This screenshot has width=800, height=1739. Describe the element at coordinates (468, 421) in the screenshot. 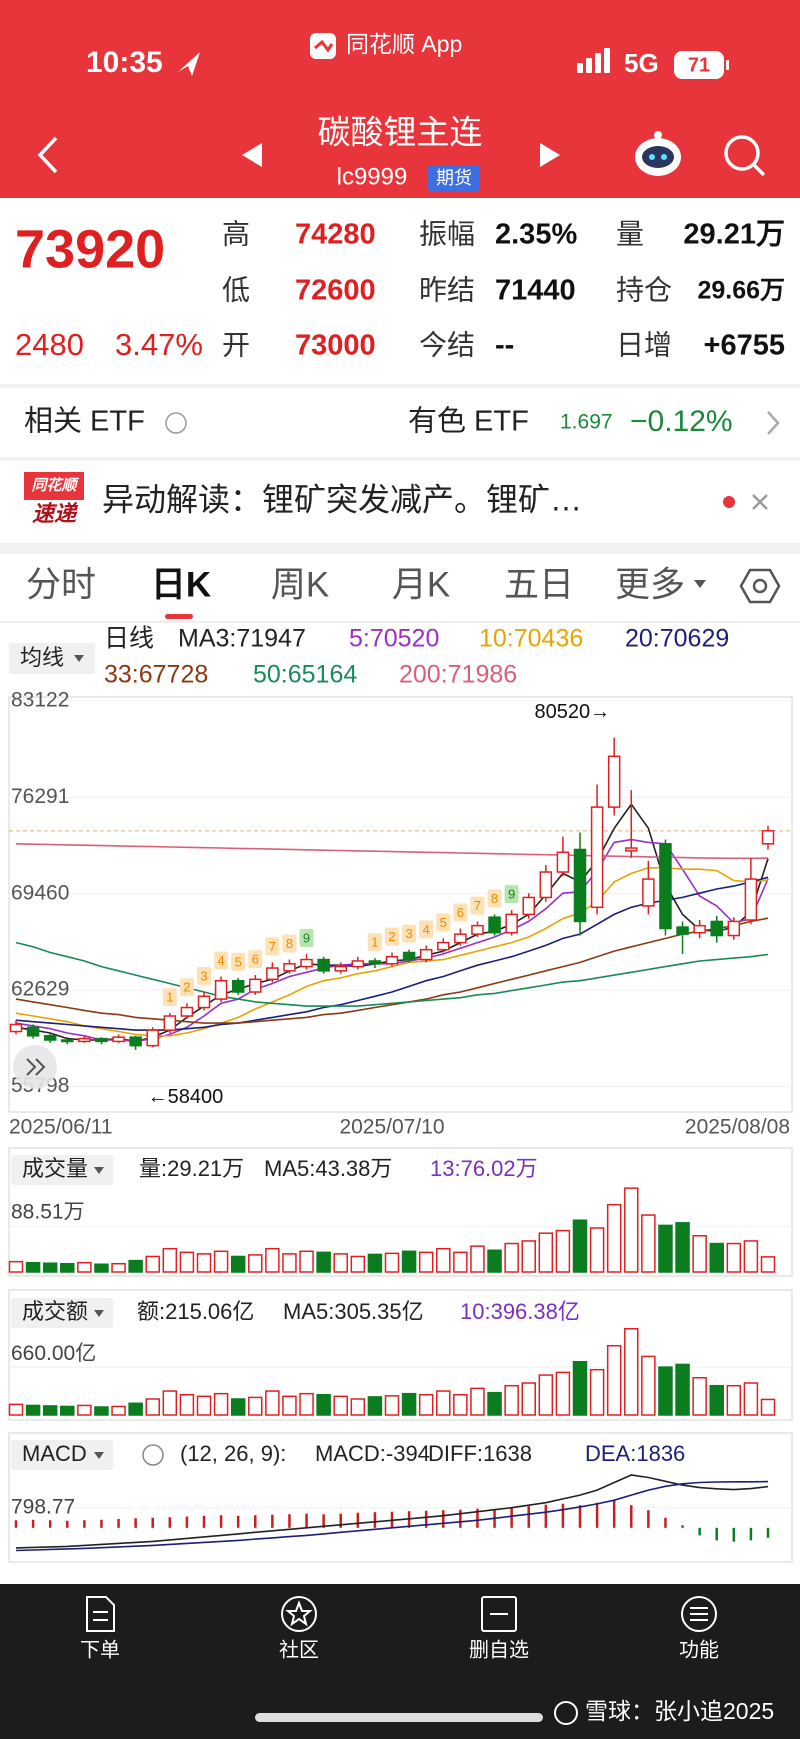

I see `etf-name: 有色 ETF` at that location.